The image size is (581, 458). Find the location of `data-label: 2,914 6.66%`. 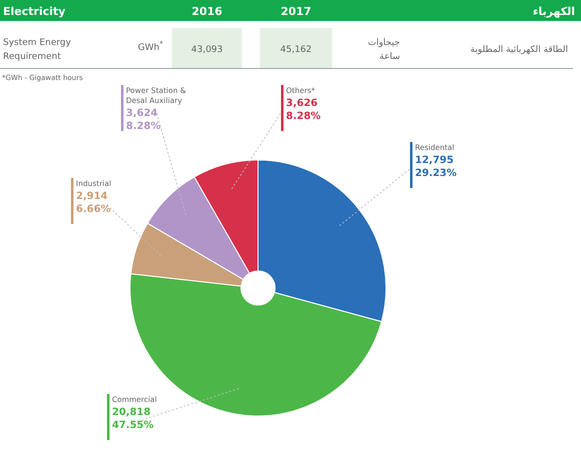

data-label: 2,914 6.66% is located at coordinates (93, 203).